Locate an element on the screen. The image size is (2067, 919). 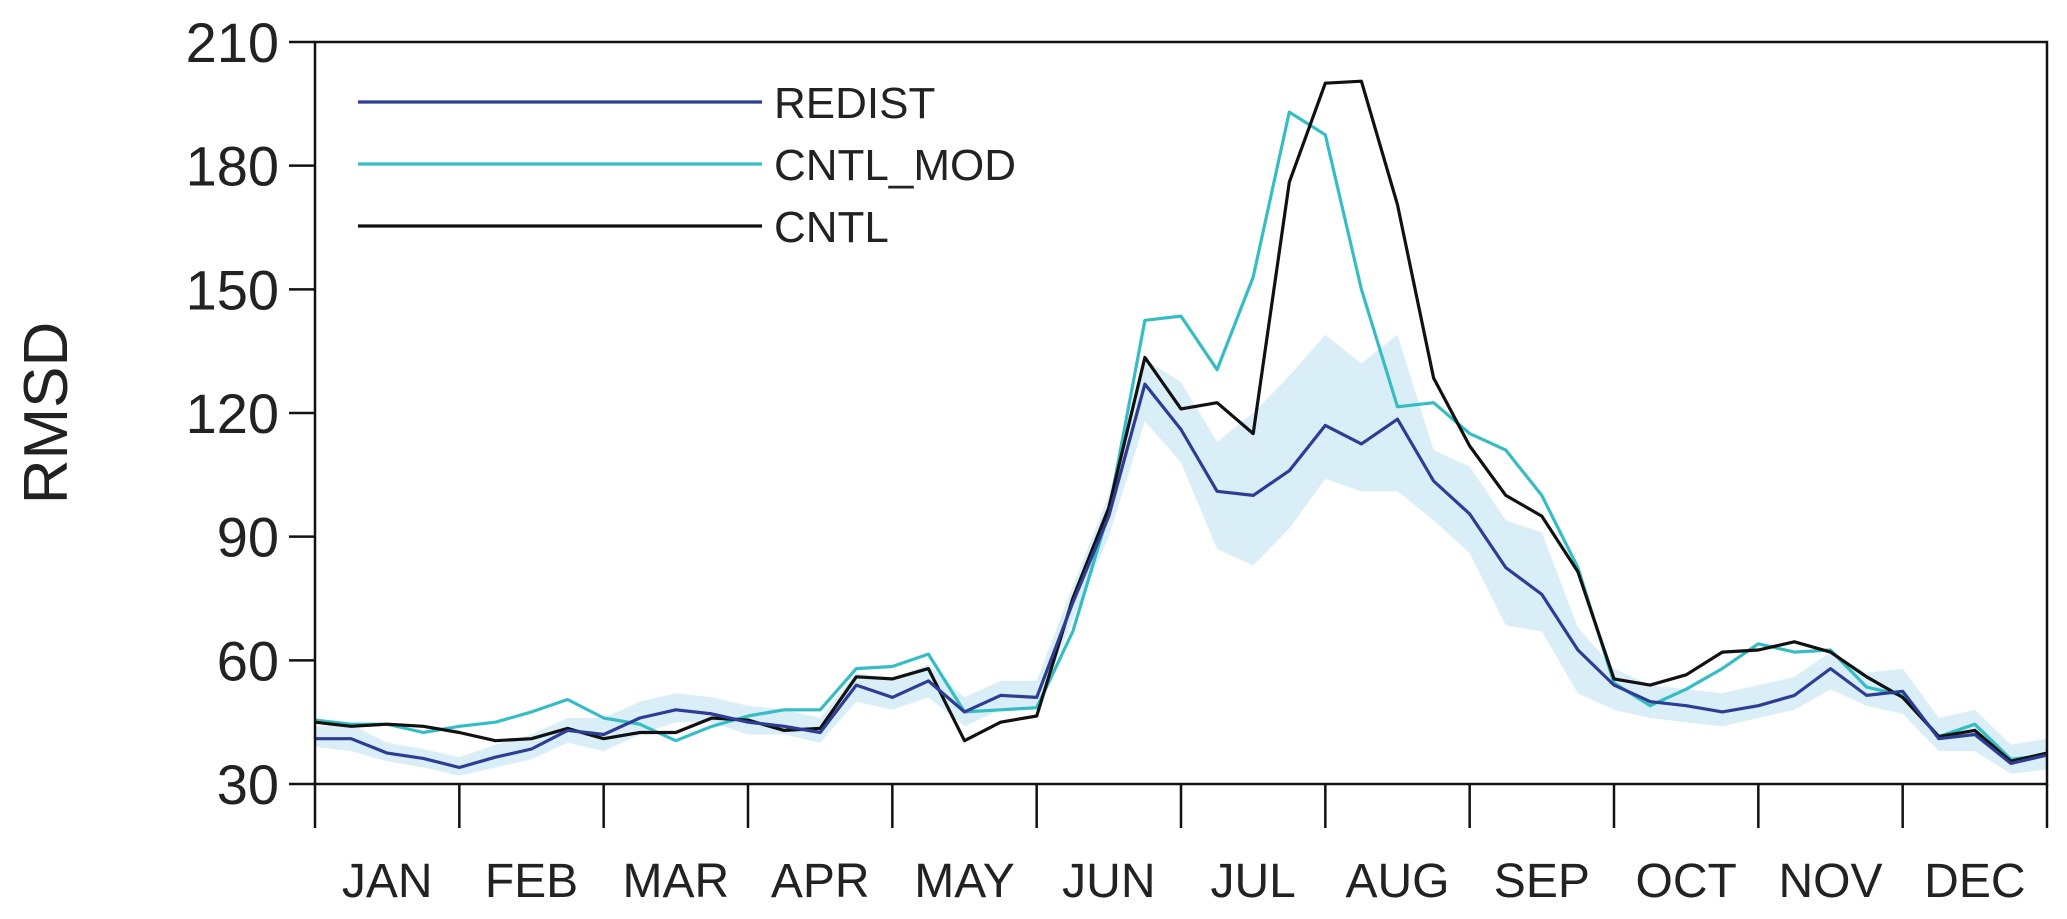
y-tick-label: 150 is located at coordinates (232, 289).